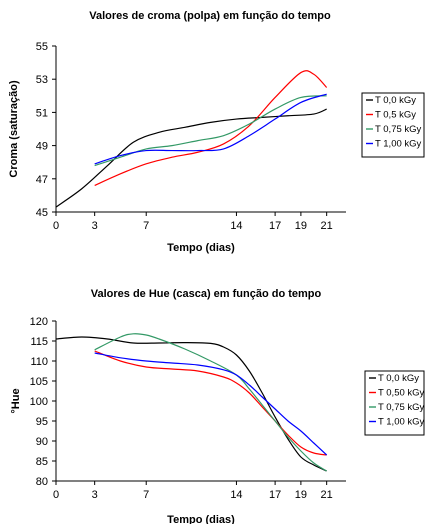 The height and width of the screenshot is (524, 426). I want to click on legend-label: T 0,5 kGy, so click(395, 115).